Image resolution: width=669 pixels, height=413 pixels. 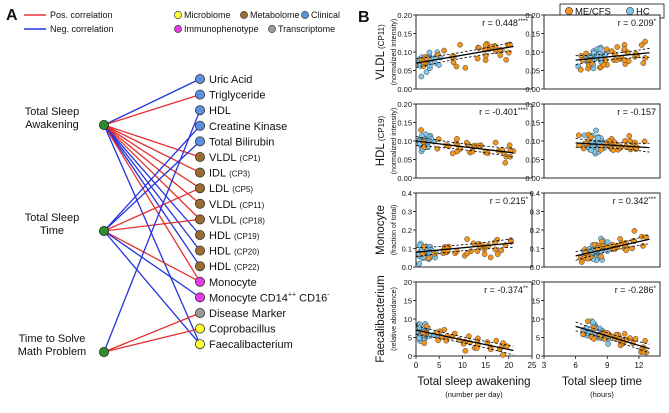 I want to click on x-tick-label: 5, so click(x=439, y=365).